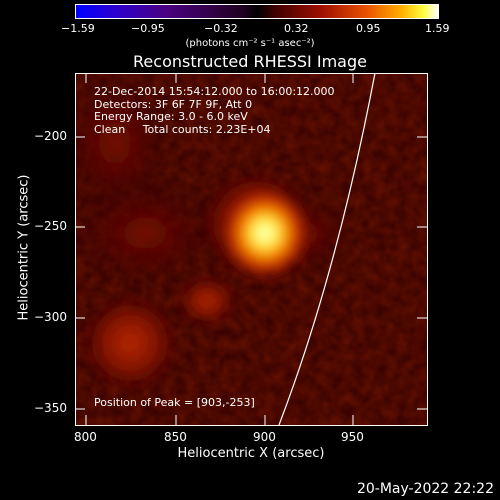 The height and width of the screenshot is (500, 500). I want to click on detectors: Detectors: 3F 6F 7F 9F, Att 0, so click(173, 104).